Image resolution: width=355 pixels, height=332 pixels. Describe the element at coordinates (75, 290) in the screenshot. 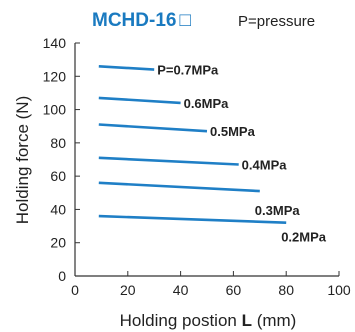

I see `x-tick-label: 0` at that location.